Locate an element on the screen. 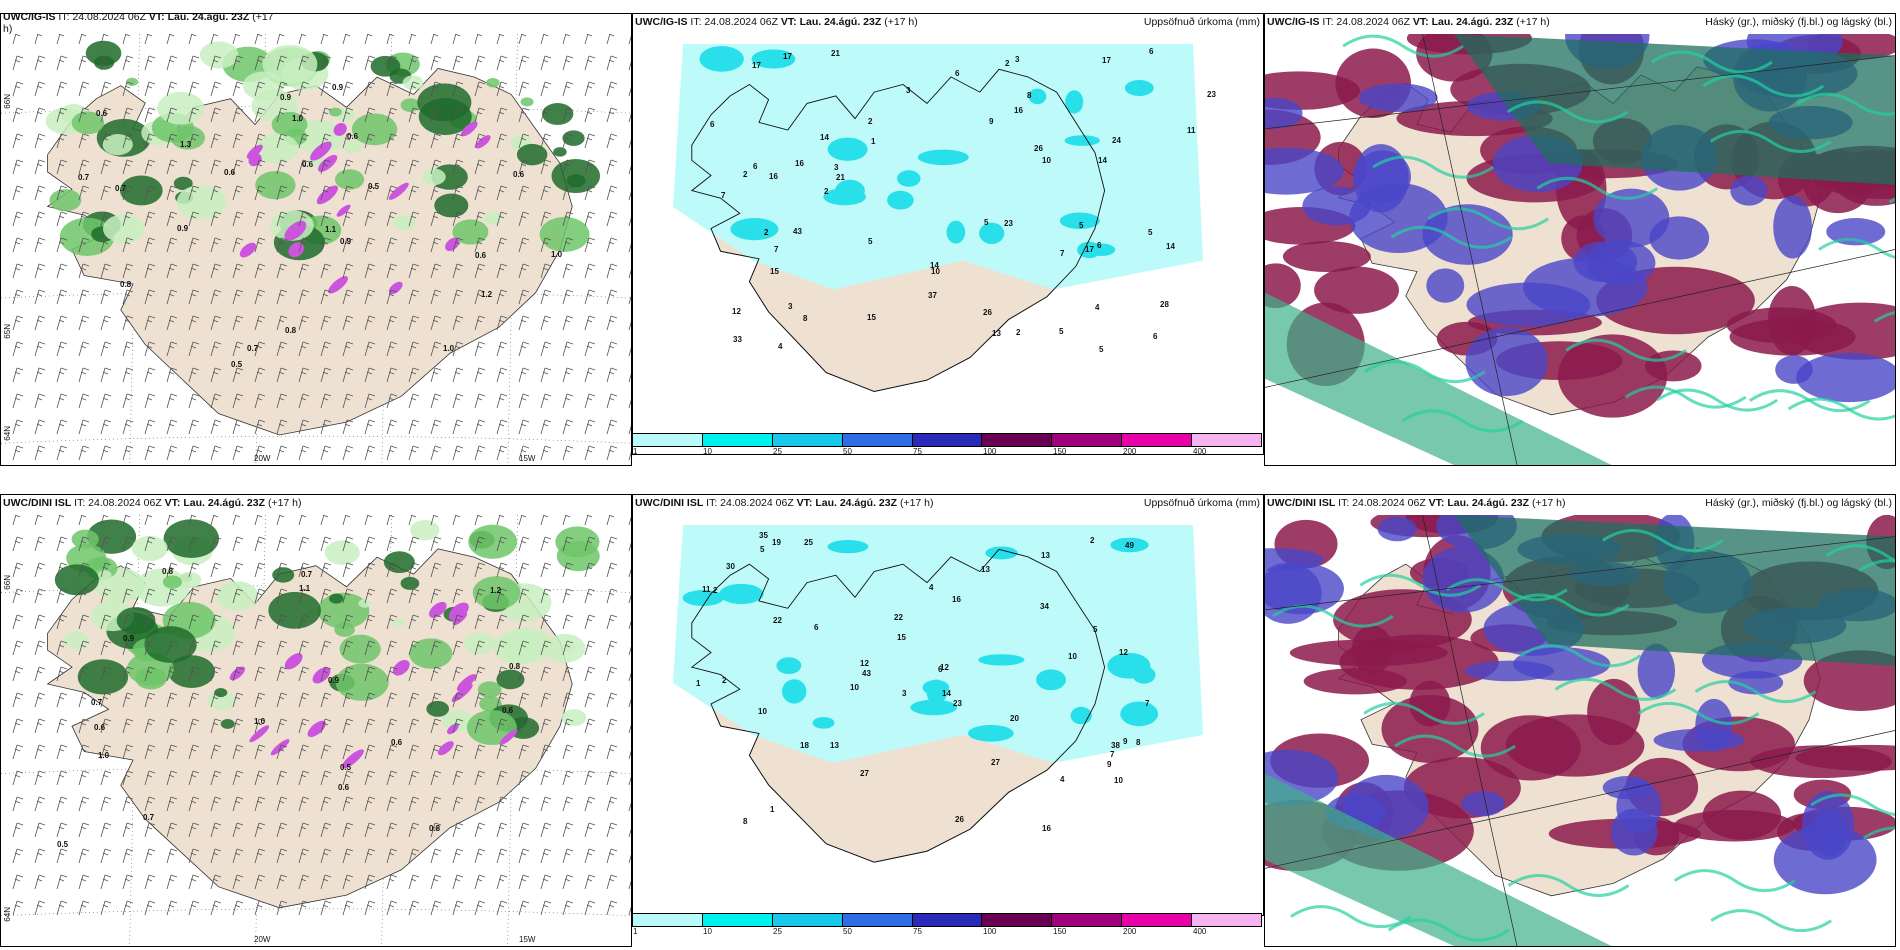 This screenshot has width=1900, height=950. precip-label: 4 is located at coordinates (1097, 307).